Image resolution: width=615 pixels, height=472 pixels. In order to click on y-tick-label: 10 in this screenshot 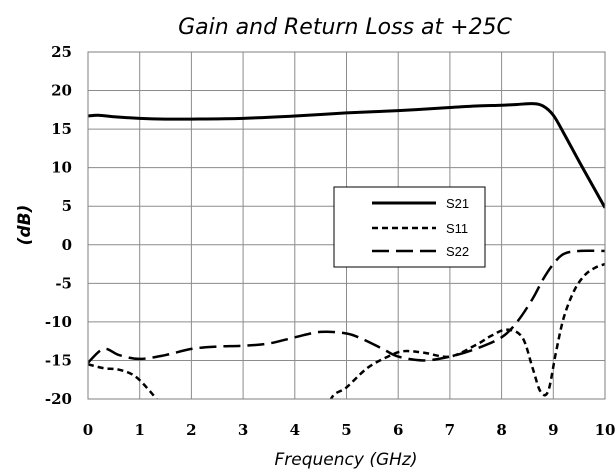, I will do `click(61, 168)`.